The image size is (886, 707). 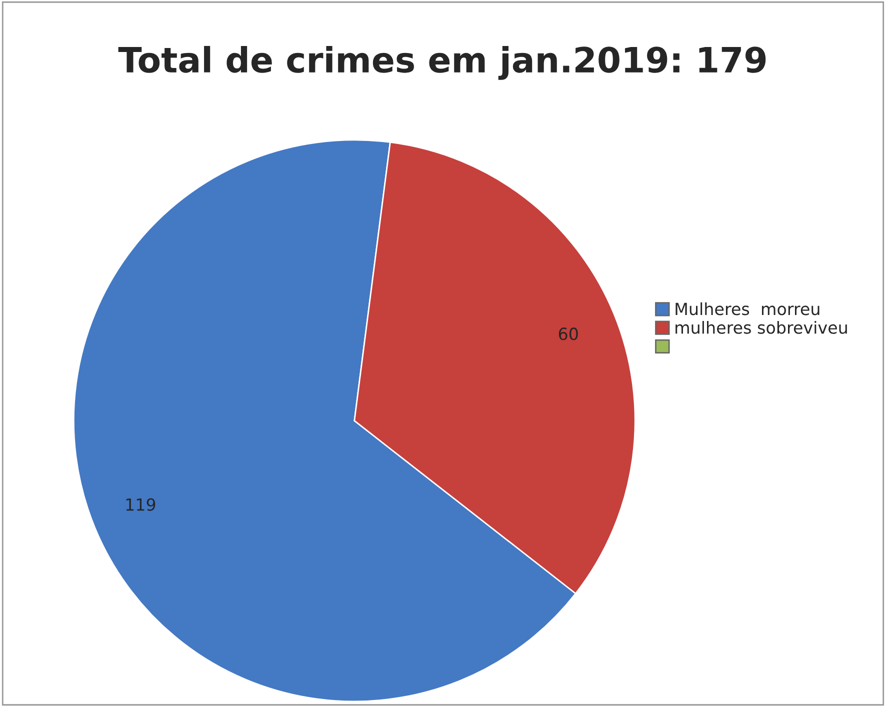 I want to click on legend-label: mulheres sobreviveu, so click(x=761, y=327).